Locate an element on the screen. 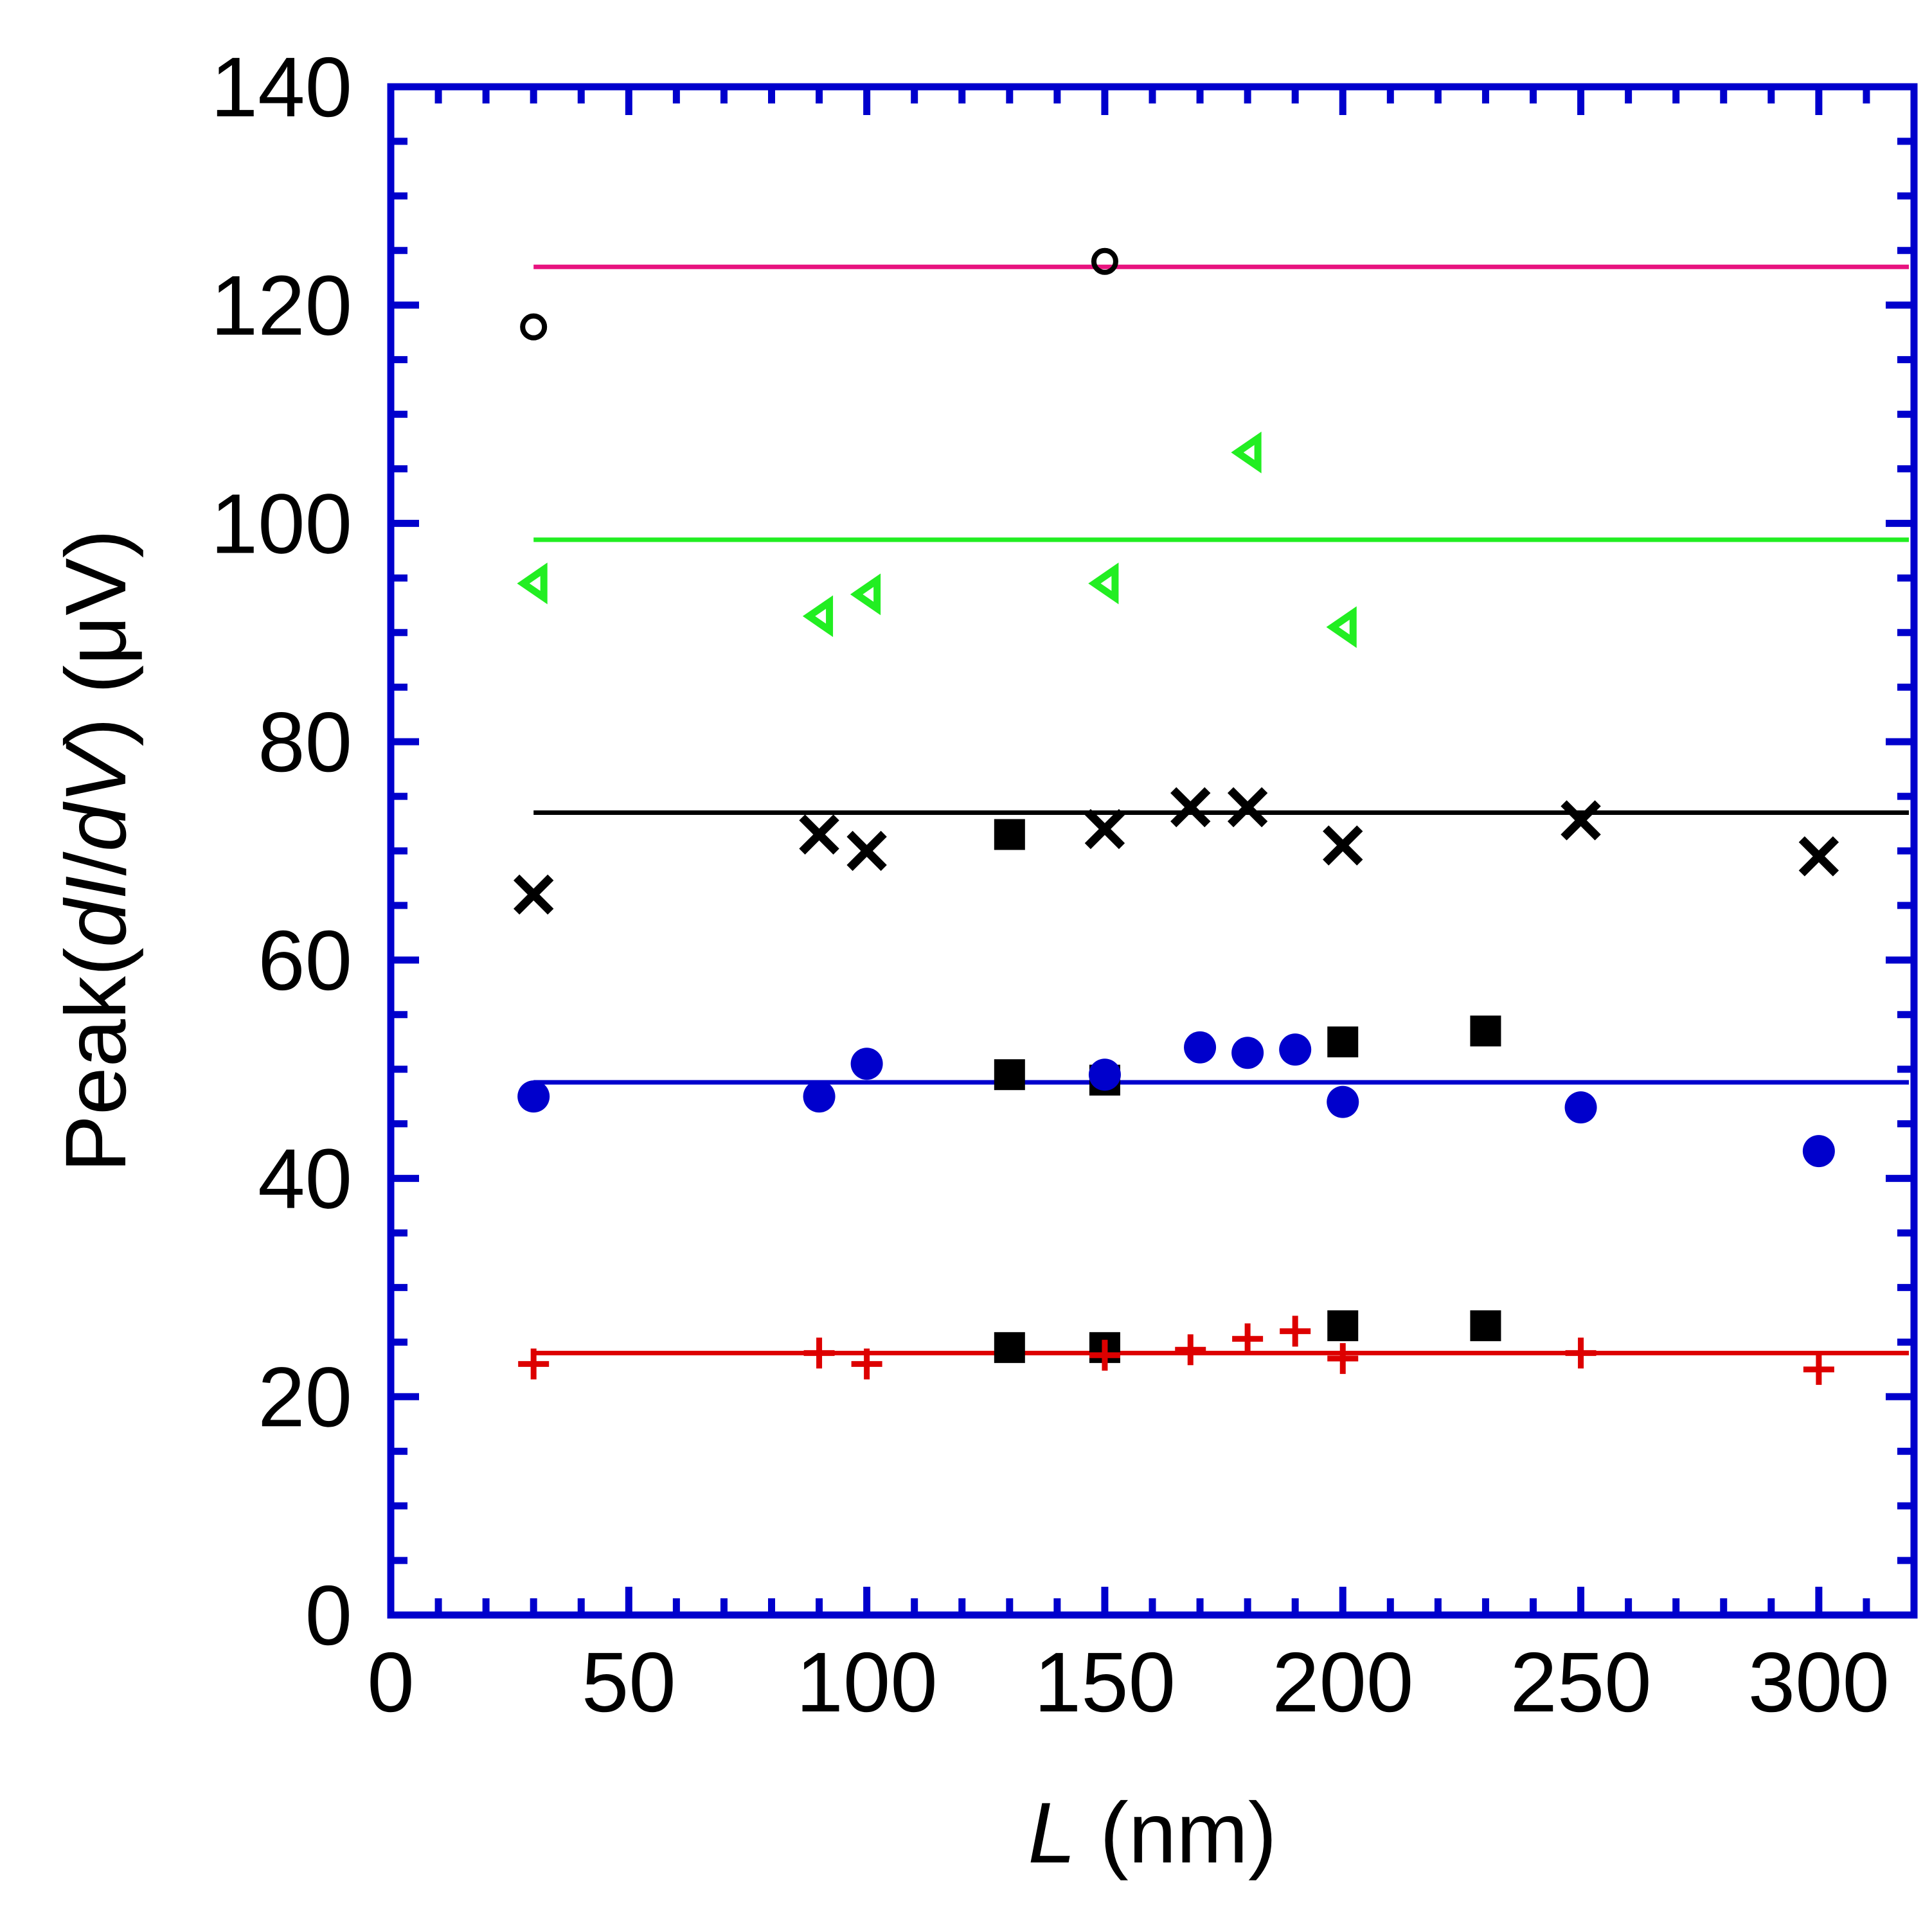 This screenshot has width=1932, height=1910. y-tick-label: 140 is located at coordinates (281, 87).